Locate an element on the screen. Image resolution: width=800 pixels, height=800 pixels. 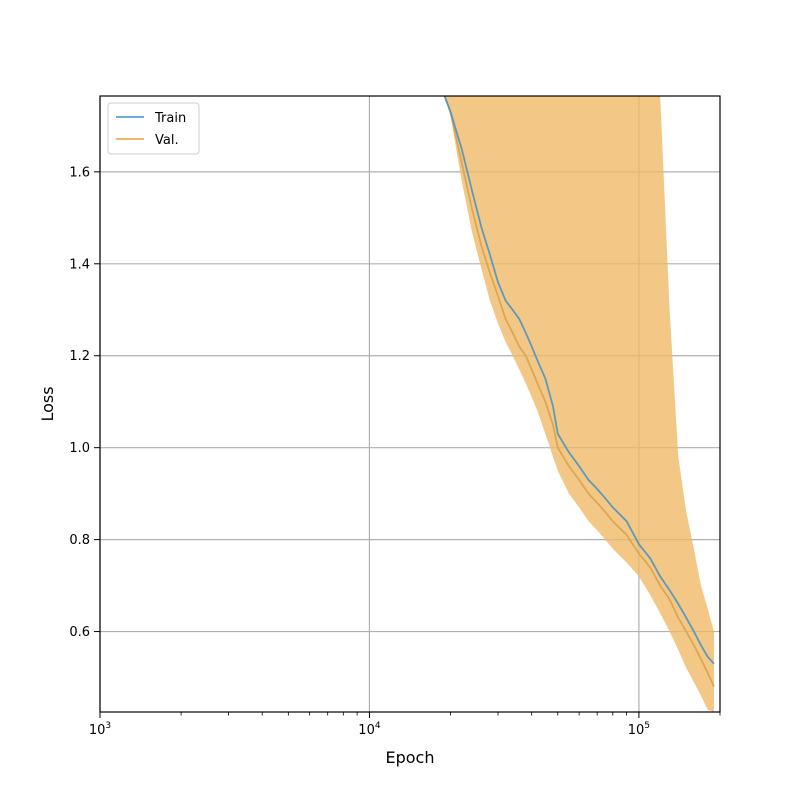
x-tick-label: 10⁵ is located at coordinates (639, 729).